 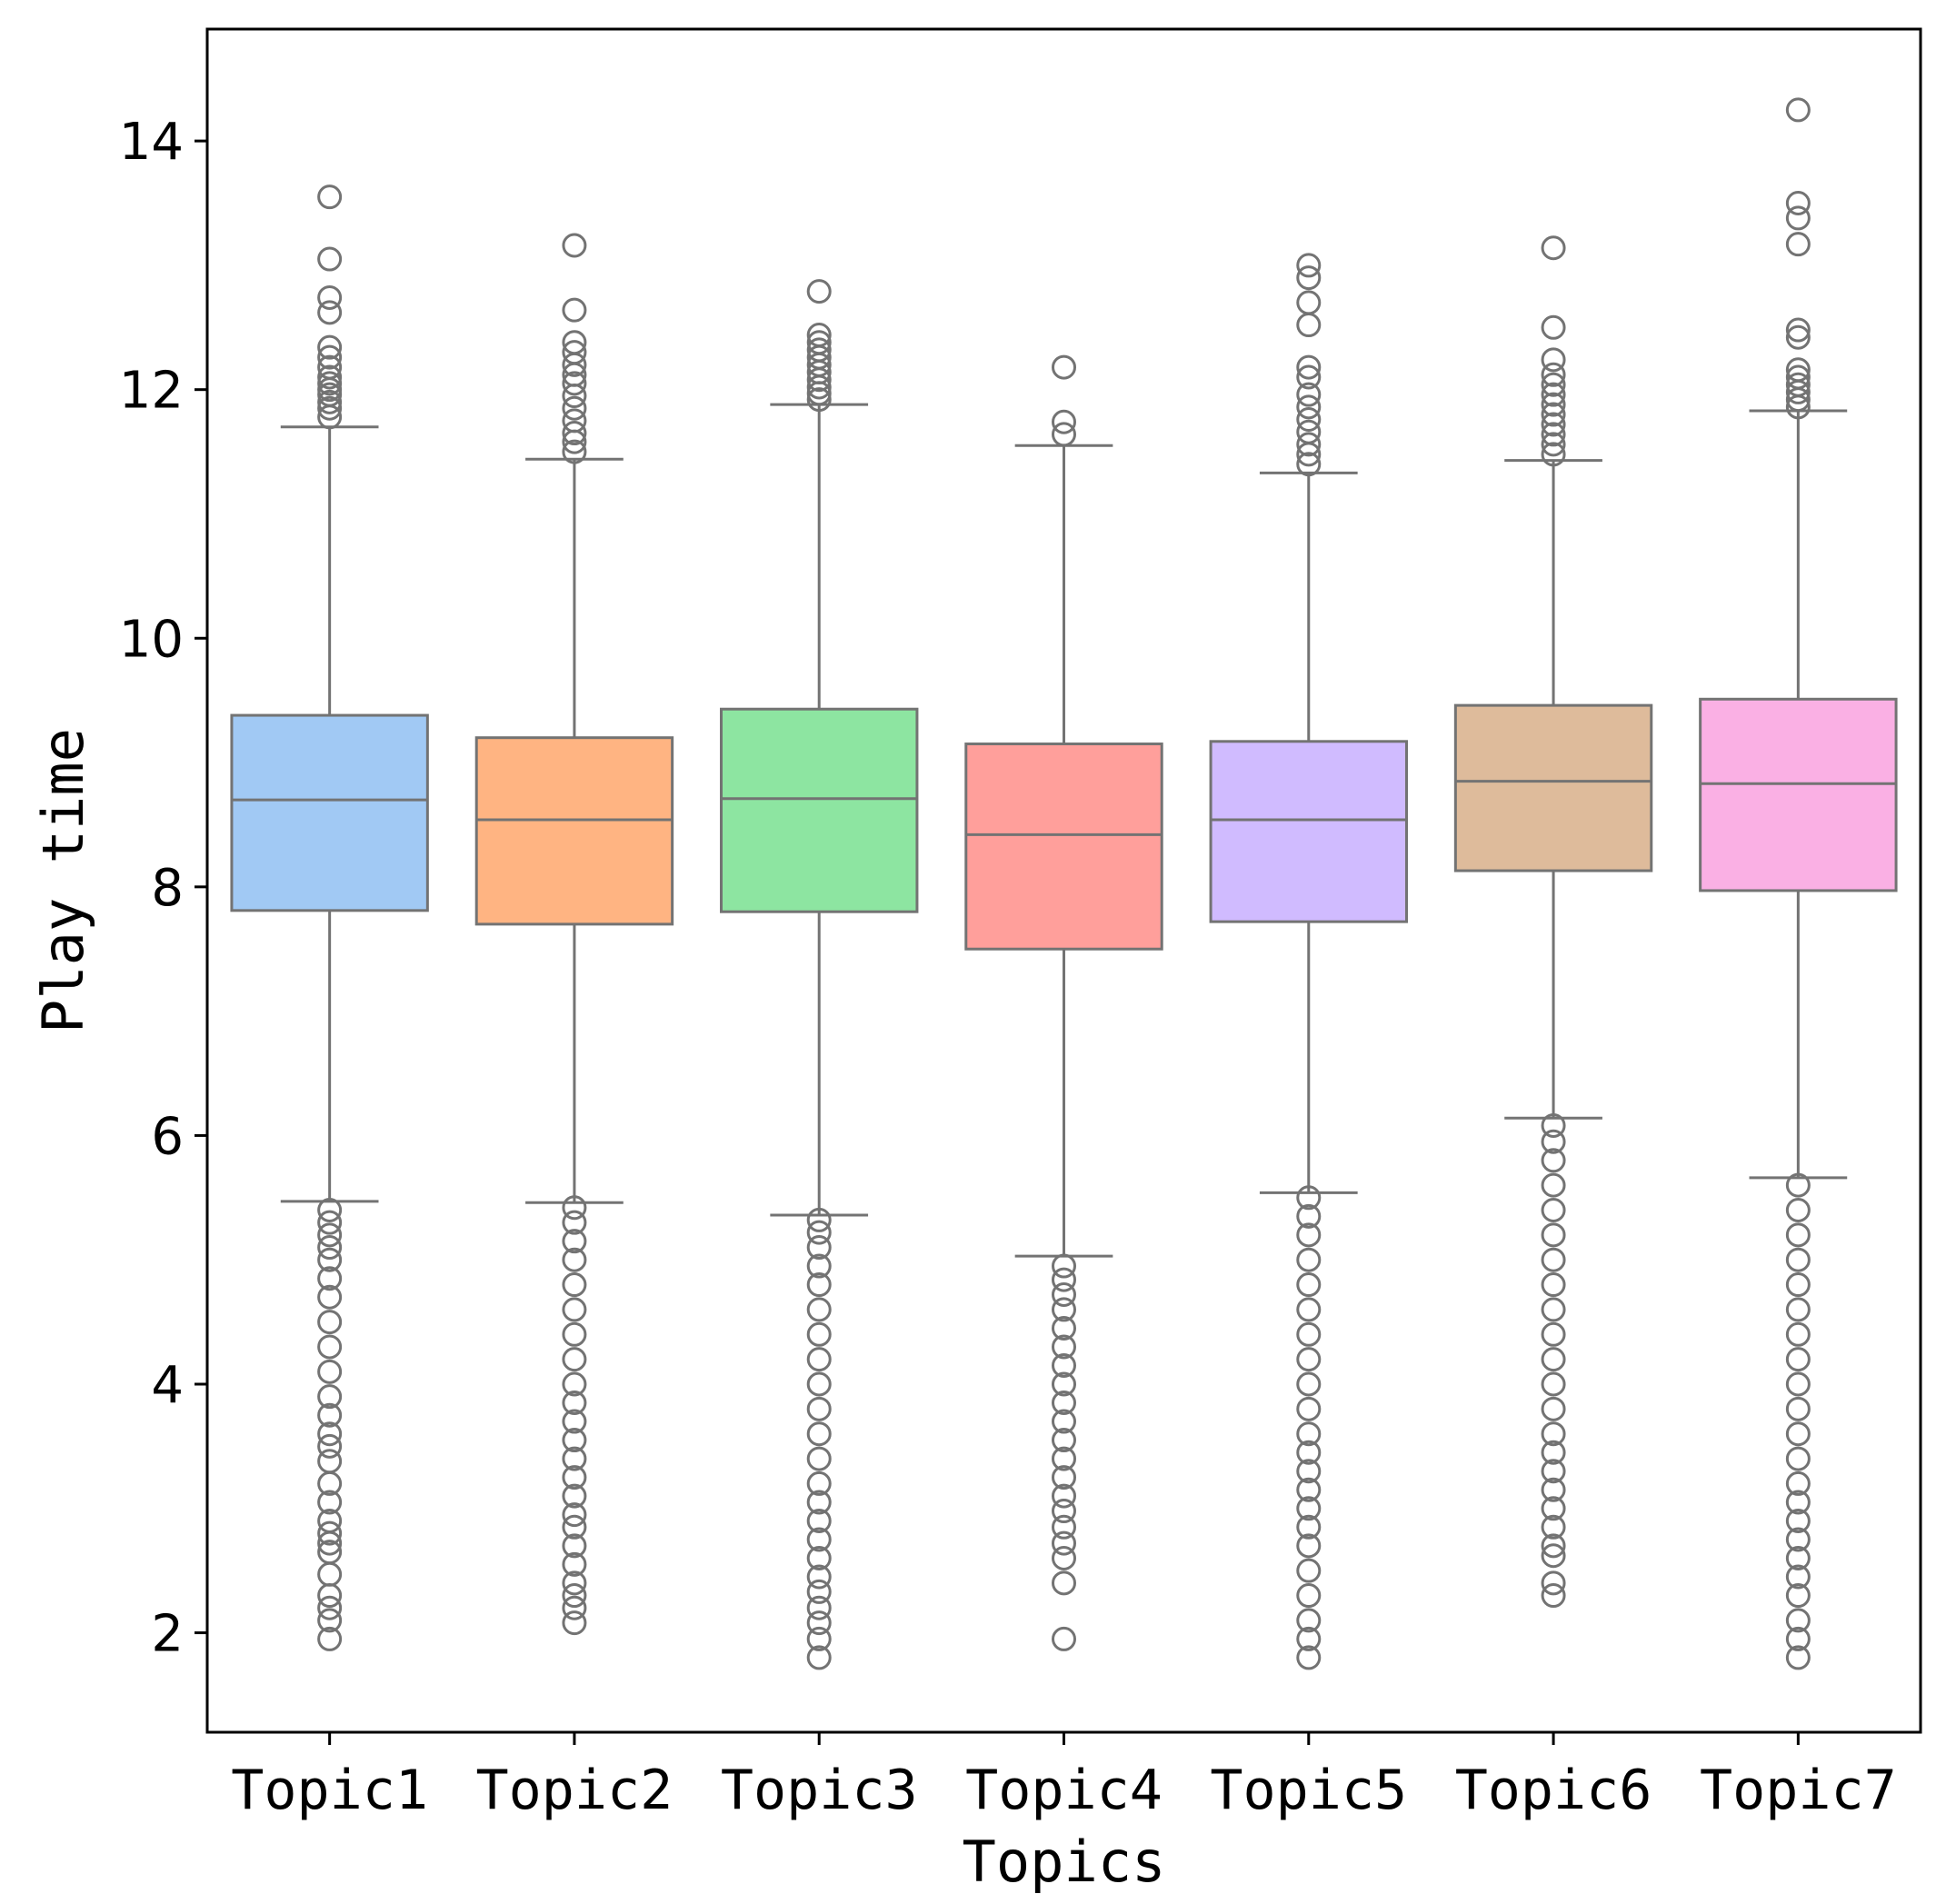 What do you see at coordinates (1308, 962) in the screenshot?
I see `box-group-topic5` at bounding box center [1308, 962].